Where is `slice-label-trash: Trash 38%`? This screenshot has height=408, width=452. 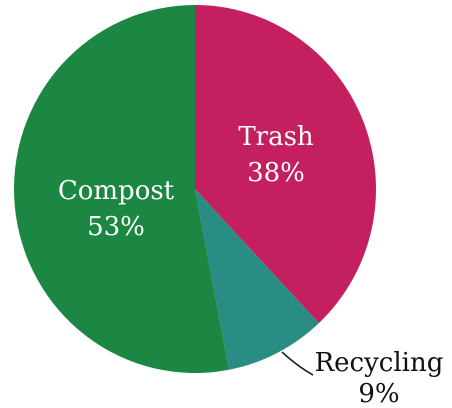 slice-label-trash: Trash 38% is located at coordinates (276, 155).